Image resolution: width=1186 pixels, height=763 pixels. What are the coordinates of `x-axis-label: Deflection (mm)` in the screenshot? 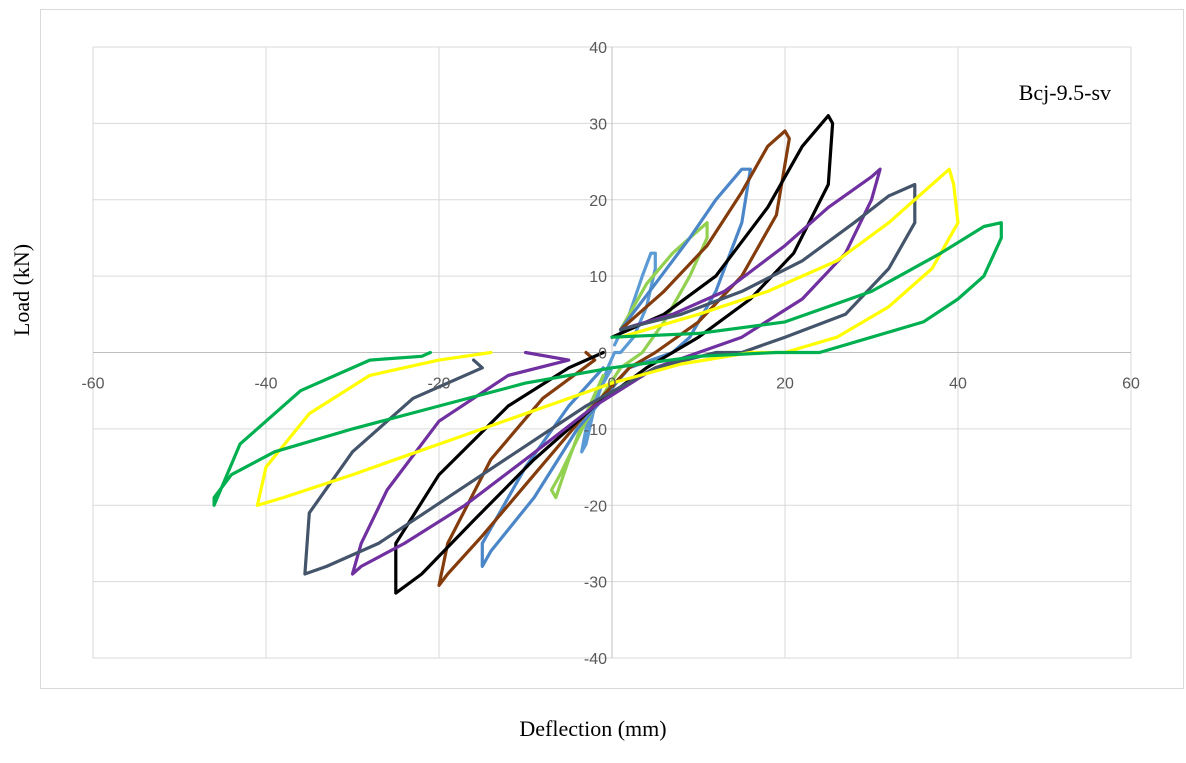 It's located at (593, 729).